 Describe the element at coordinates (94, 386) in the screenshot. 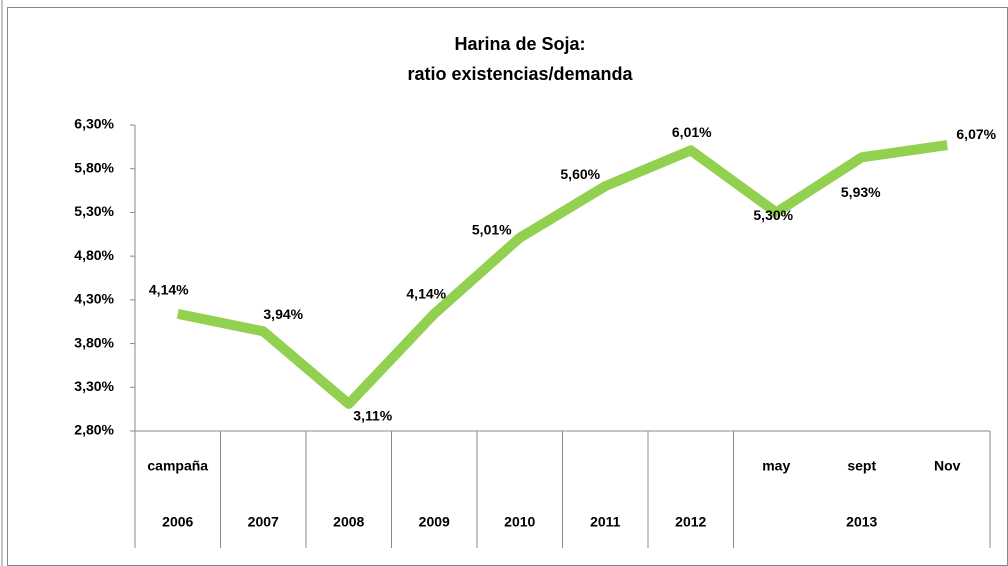

I see `y-tick-label: 3,30%` at that location.